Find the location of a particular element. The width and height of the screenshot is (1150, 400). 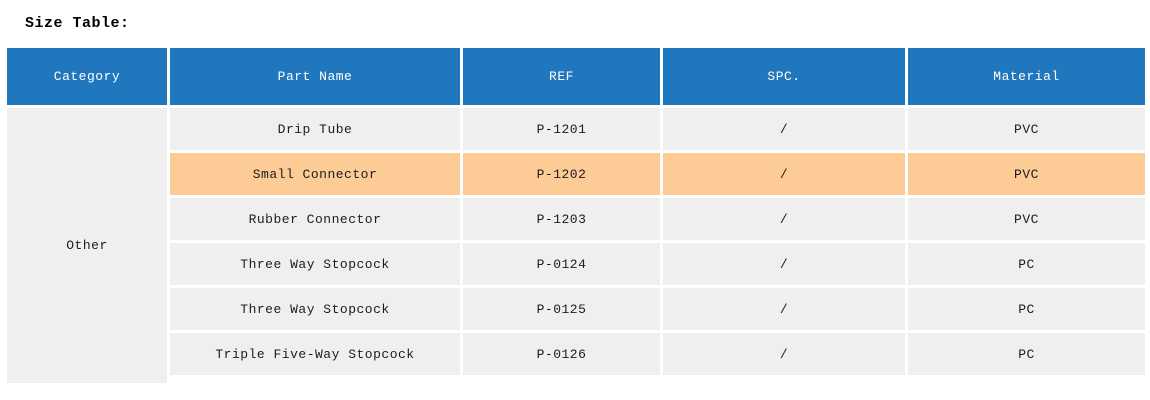

ref-cell: P-0124 is located at coordinates (561, 264).